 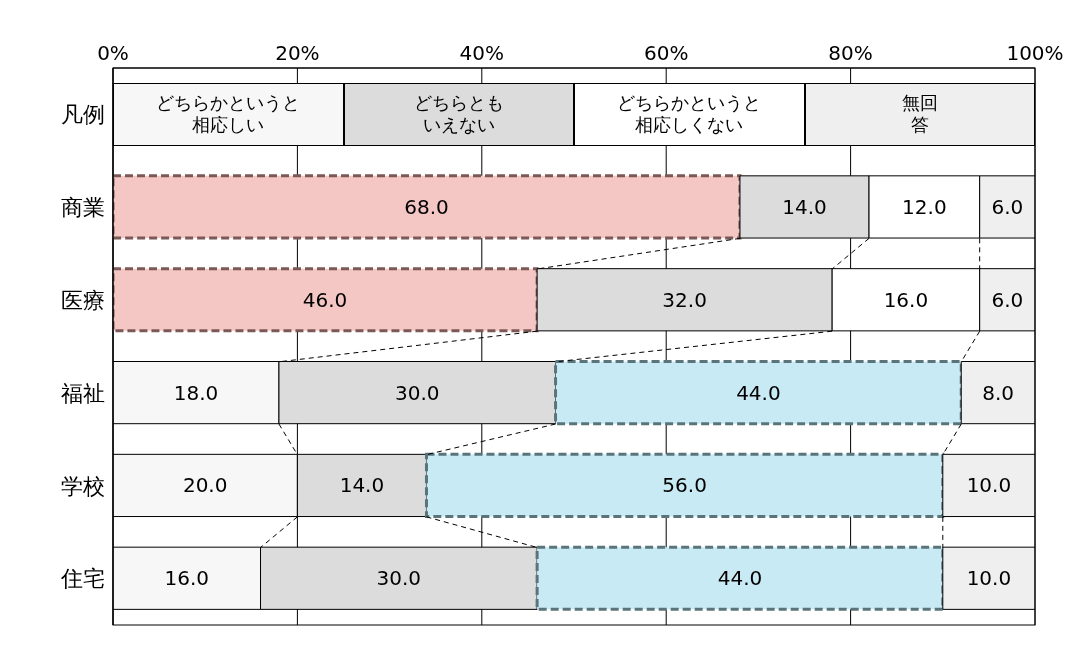 I want to click on text: どちらかというと相応しくない, so click(x=689, y=114).